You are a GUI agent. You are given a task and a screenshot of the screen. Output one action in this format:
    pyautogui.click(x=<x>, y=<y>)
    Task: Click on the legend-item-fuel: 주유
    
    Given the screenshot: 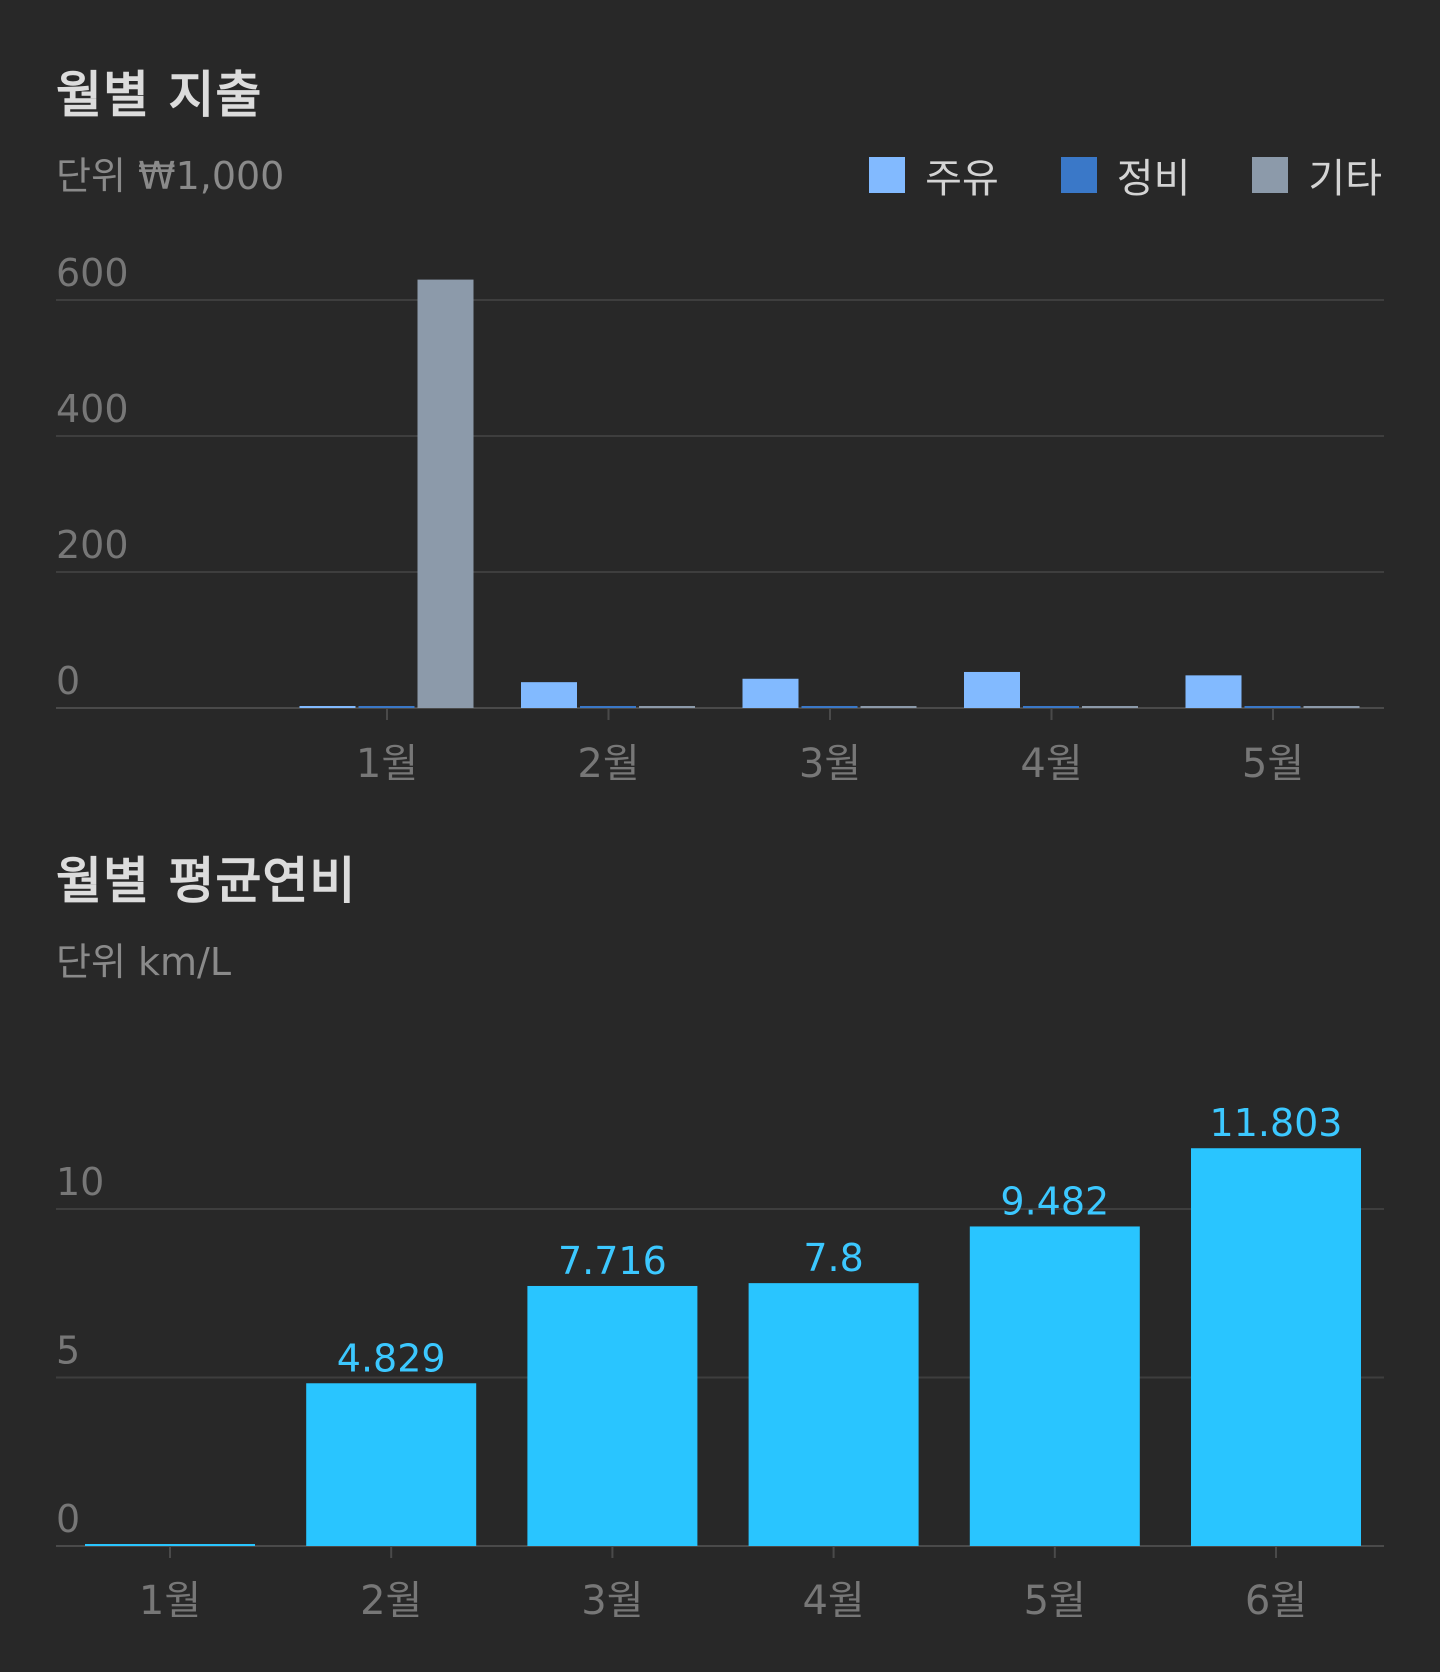 What is the action you would take?
    pyautogui.click(x=934, y=175)
    